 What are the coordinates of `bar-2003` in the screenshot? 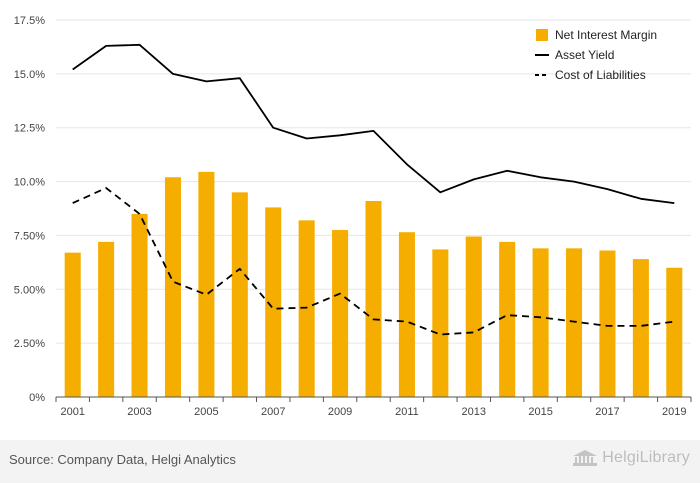 It's located at (139, 305).